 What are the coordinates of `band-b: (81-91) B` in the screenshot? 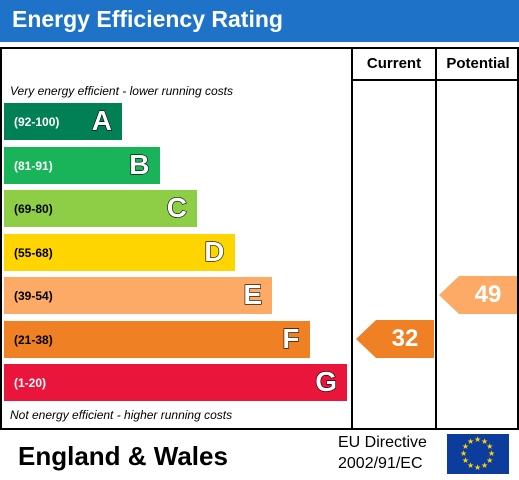 It's located at (82, 165).